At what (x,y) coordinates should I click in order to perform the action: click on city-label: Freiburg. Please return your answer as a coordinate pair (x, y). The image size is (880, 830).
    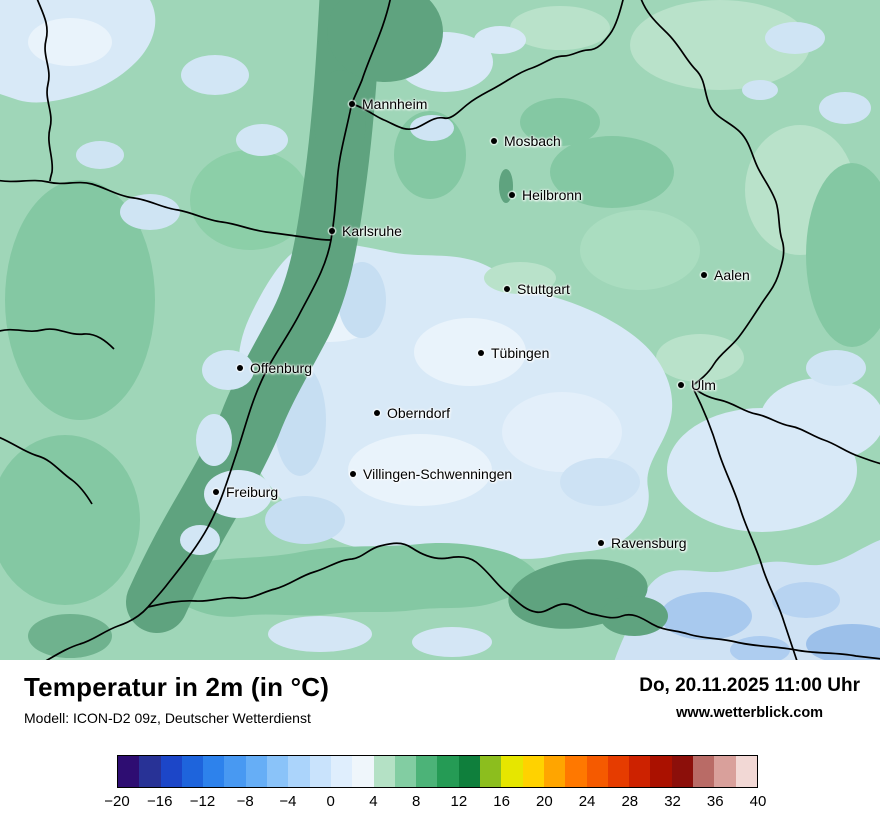
    Looking at the image, I should click on (252, 492).